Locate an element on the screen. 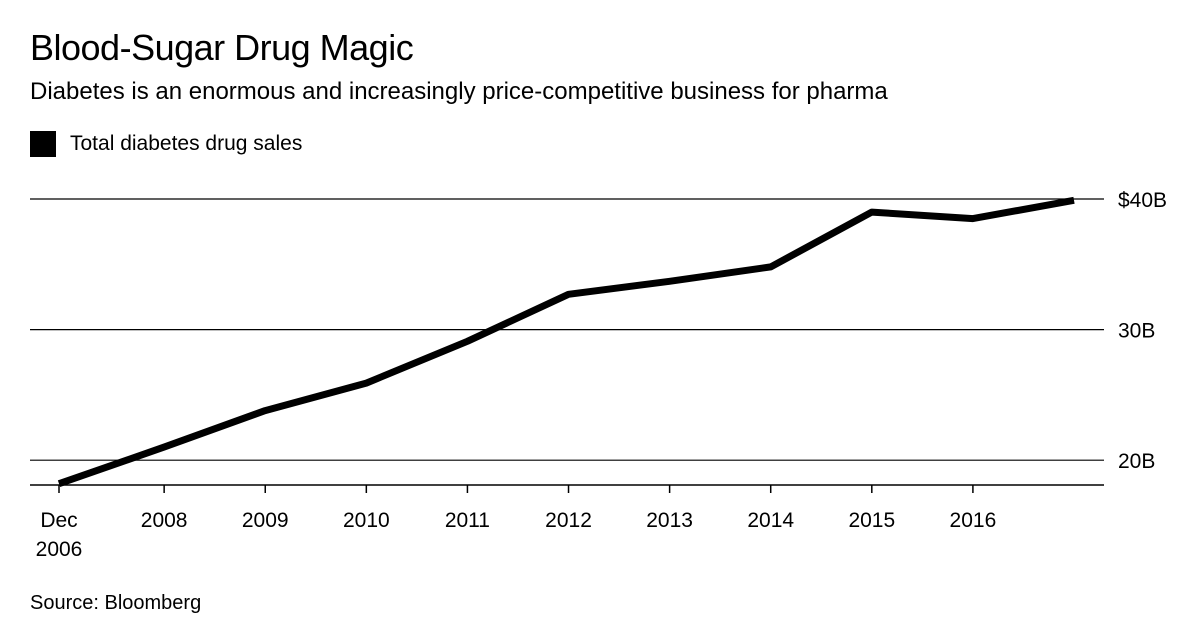  x-tick-label-2016: 2016 is located at coordinates (973, 520).